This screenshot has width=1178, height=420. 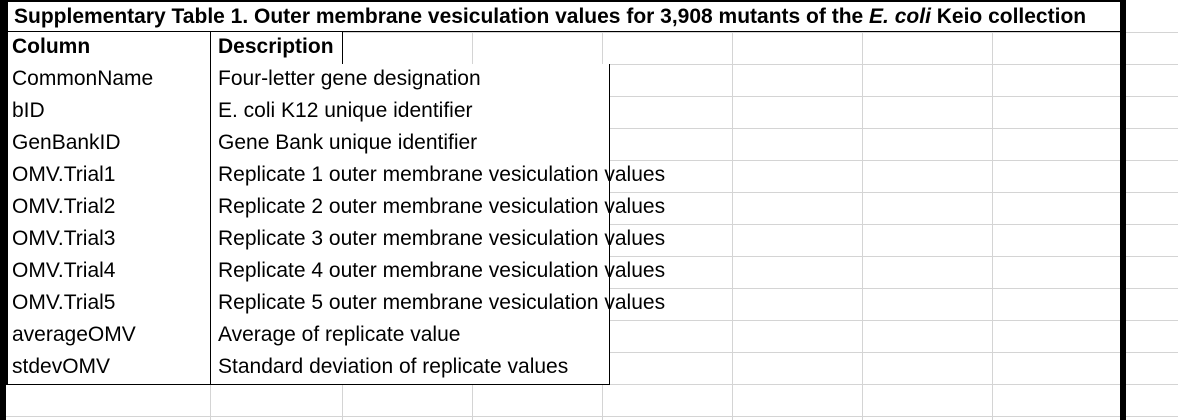 I want to click on cell-column: OMV.Trial3, so click(x=64, y=238).